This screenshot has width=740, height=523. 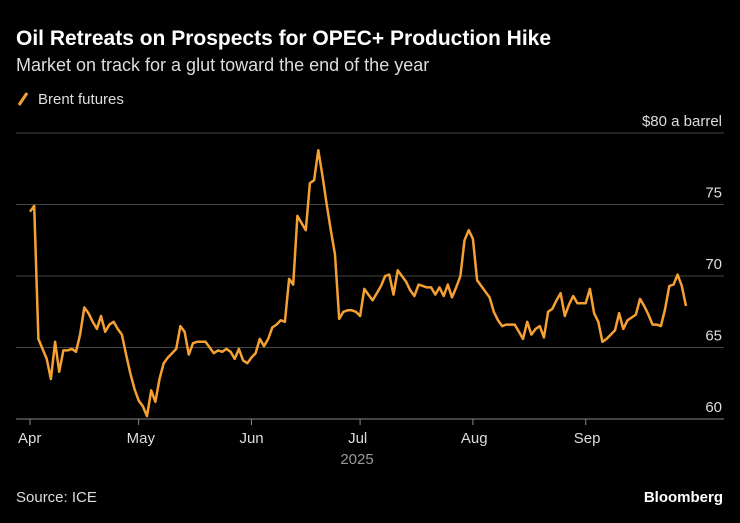 What do you see at coordinates (23, 99) in the screenshot?
I see `legend-swatch` at bounding box center [23, 99].